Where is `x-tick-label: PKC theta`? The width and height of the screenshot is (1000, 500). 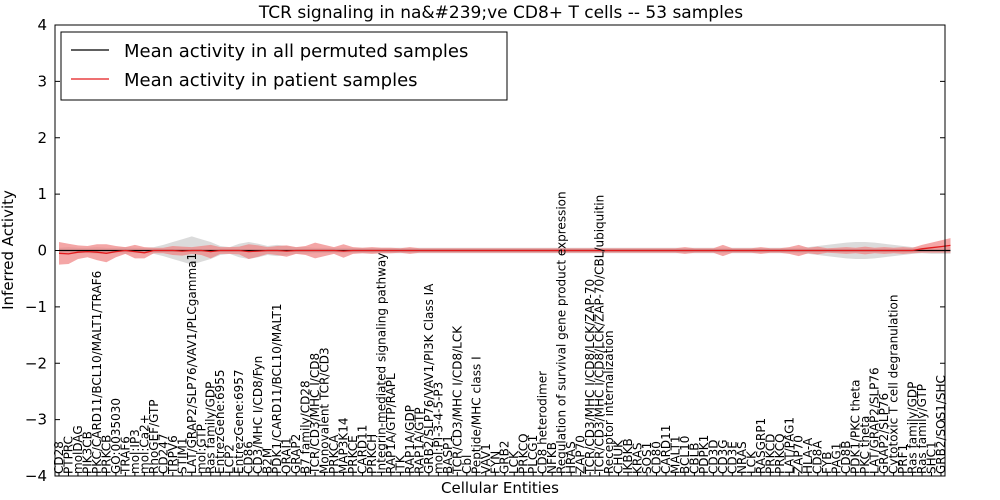
x-tick-label: PKC theta is located at coordinates (865, 445).